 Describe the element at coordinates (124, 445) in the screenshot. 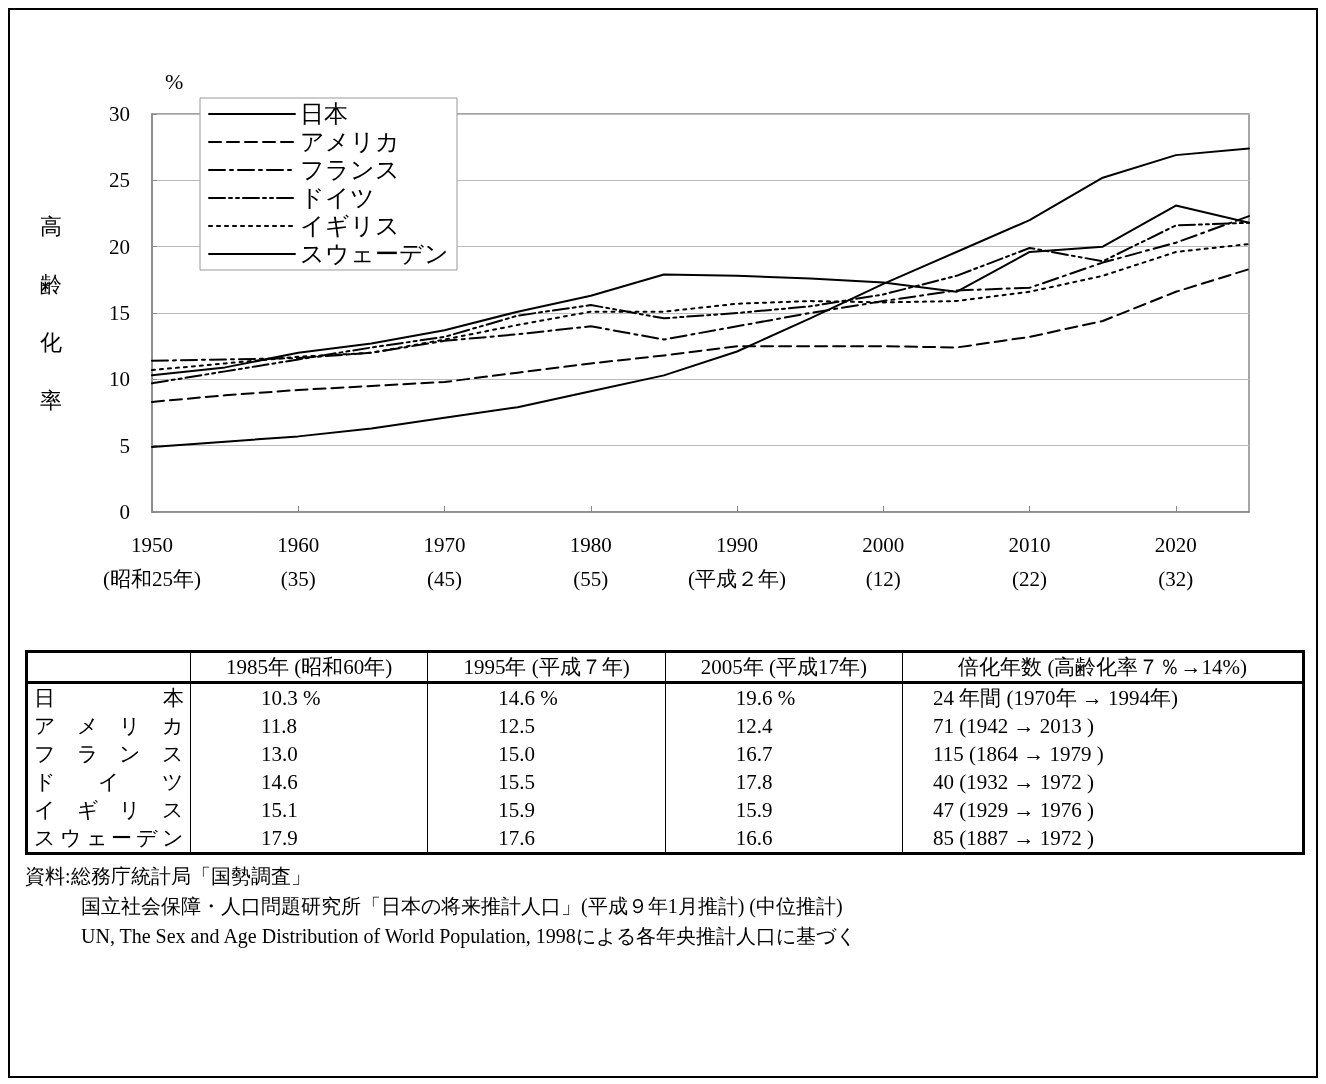

I see `y-tick-label: 5` at that location.